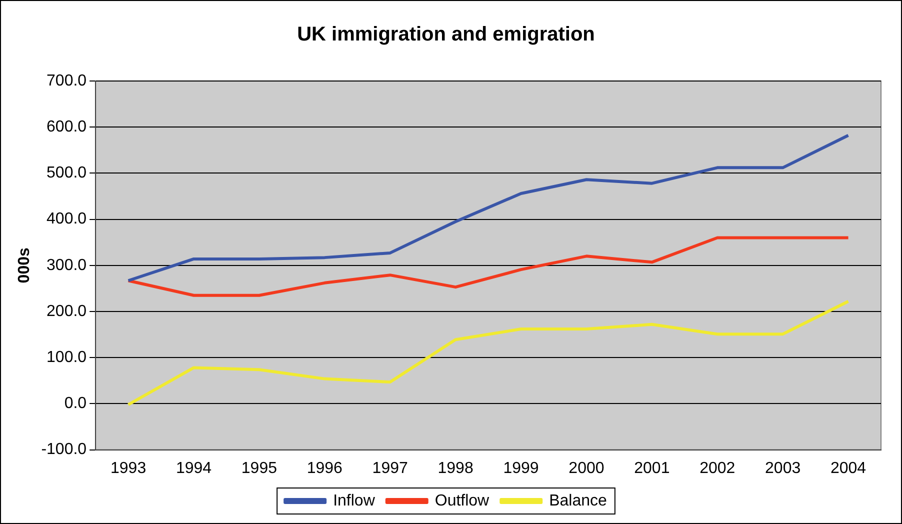 This screenshot has width=902, height=524. Describe the element at coordinates (194, 468) in the screenshot. I see `x-tick-label: 1994` at that location.